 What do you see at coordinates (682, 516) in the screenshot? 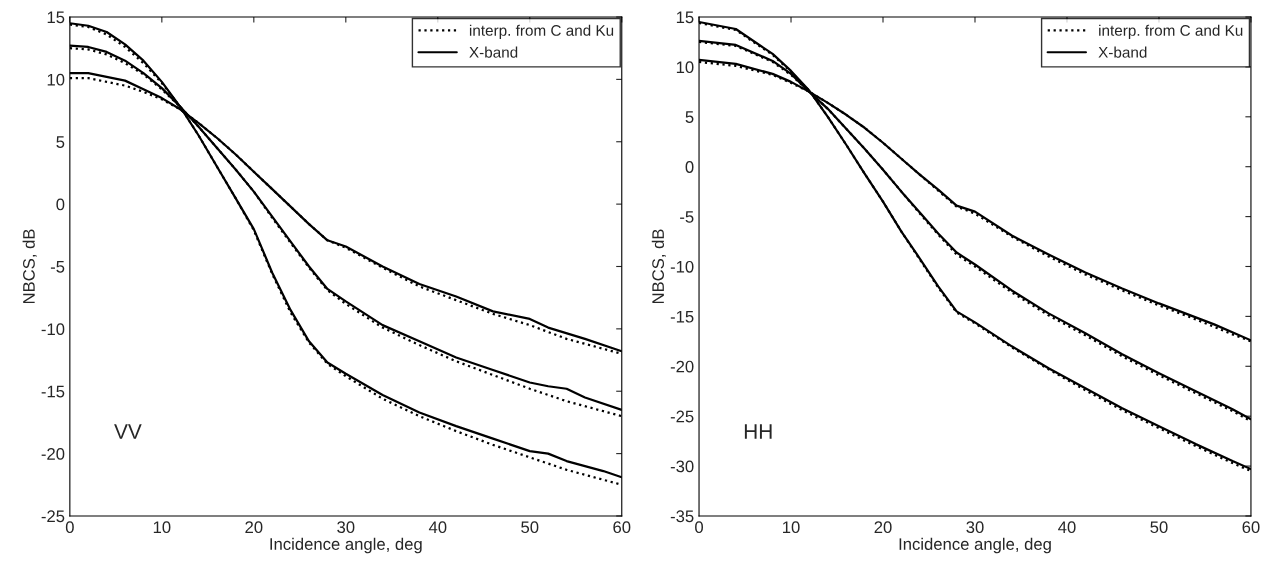
I see `y-tick-label: -35` at bounding box center [682, 516].